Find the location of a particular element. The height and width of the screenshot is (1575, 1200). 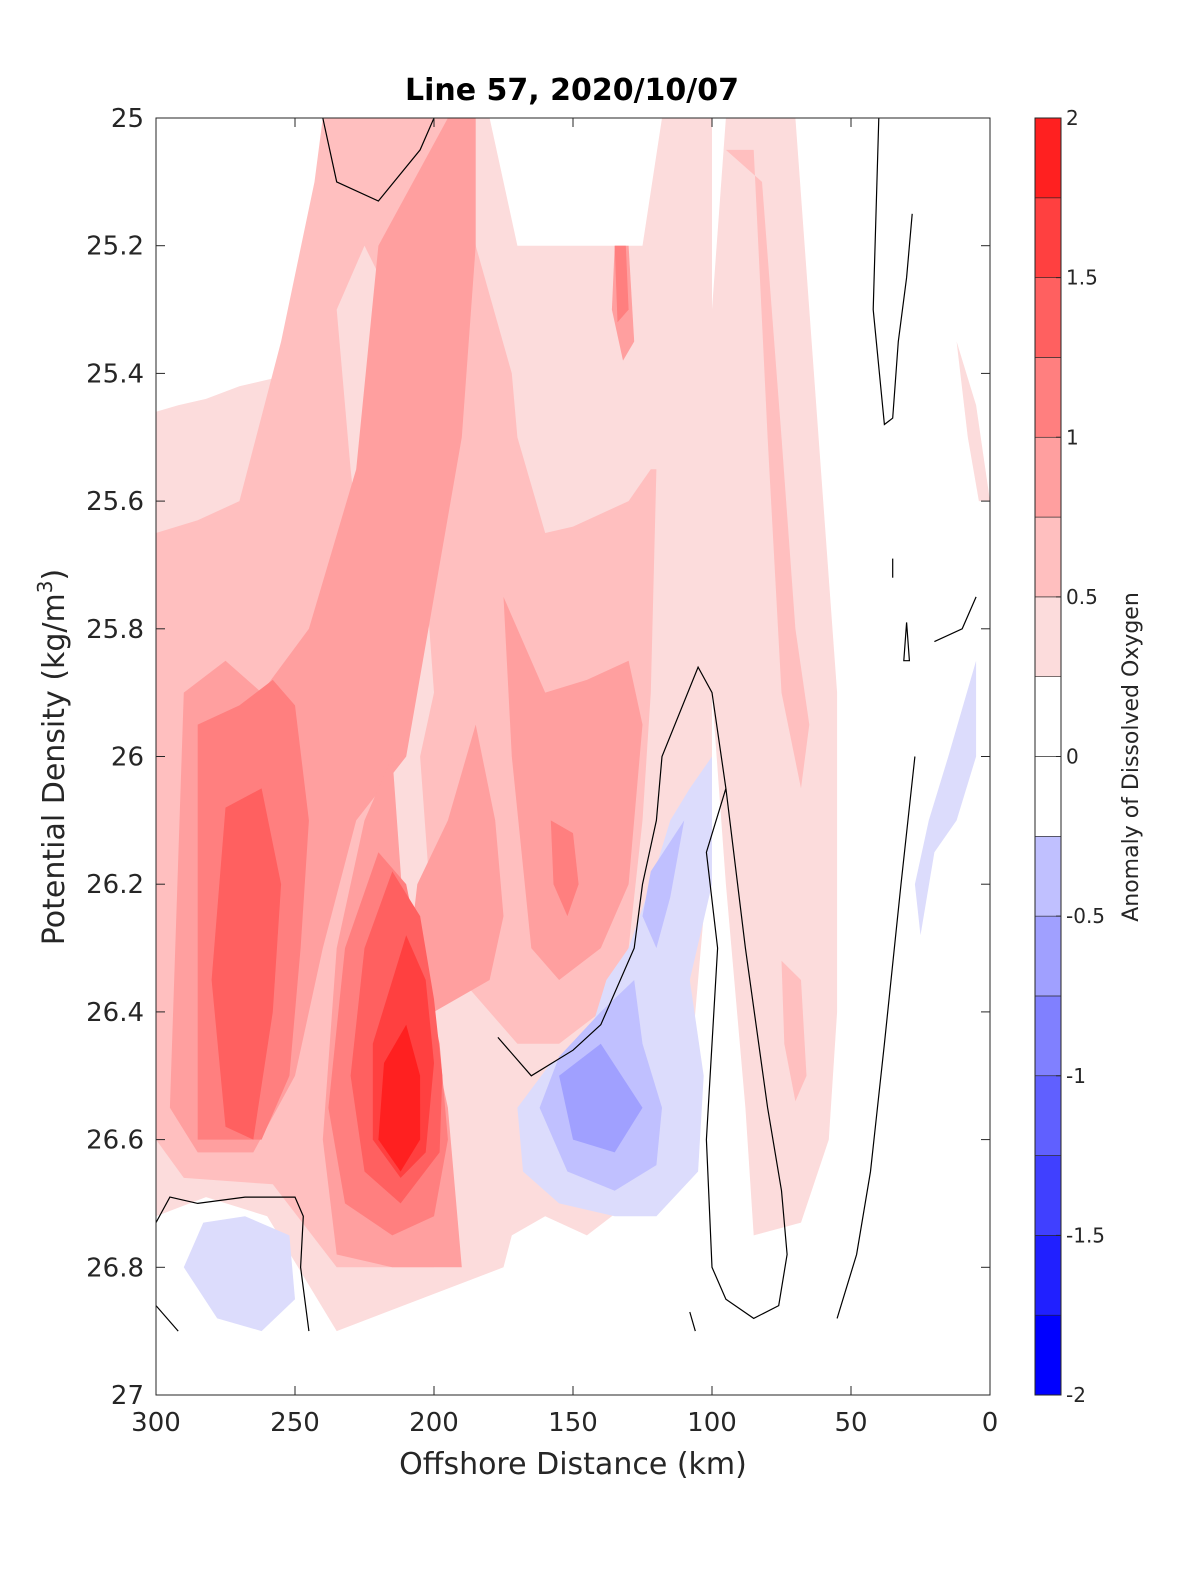

colorbar-tick-label: -2 is located at coordinates (1076, 1395).